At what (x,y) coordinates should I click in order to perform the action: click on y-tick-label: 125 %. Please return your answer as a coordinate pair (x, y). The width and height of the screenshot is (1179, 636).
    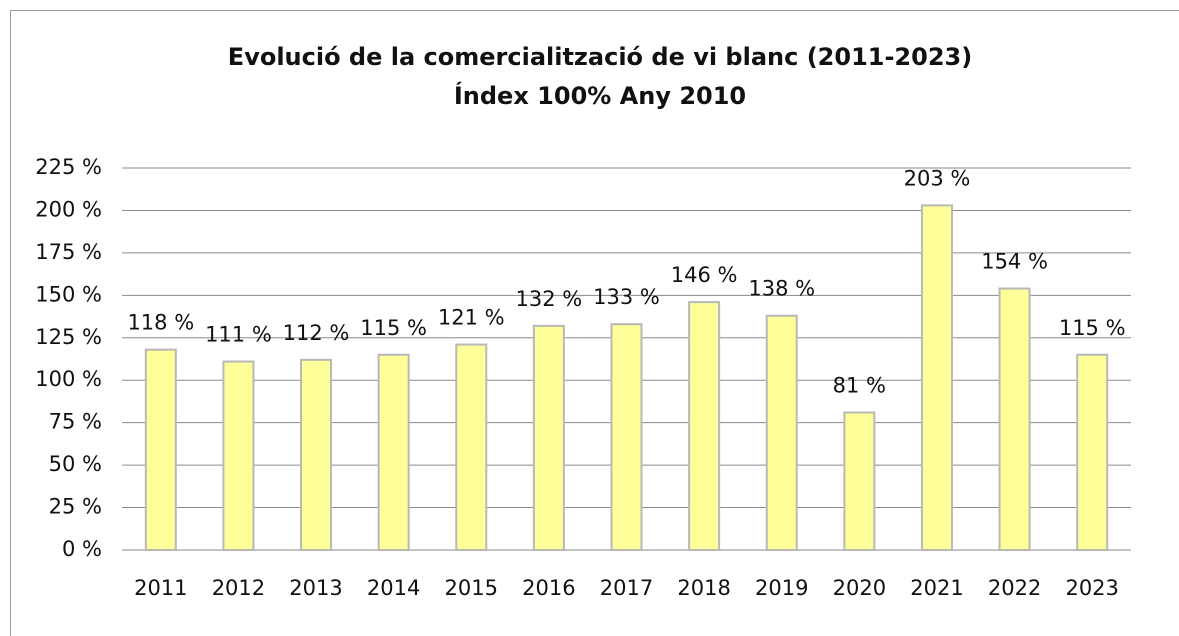
    Looking at the image, I should click on (68, 337).